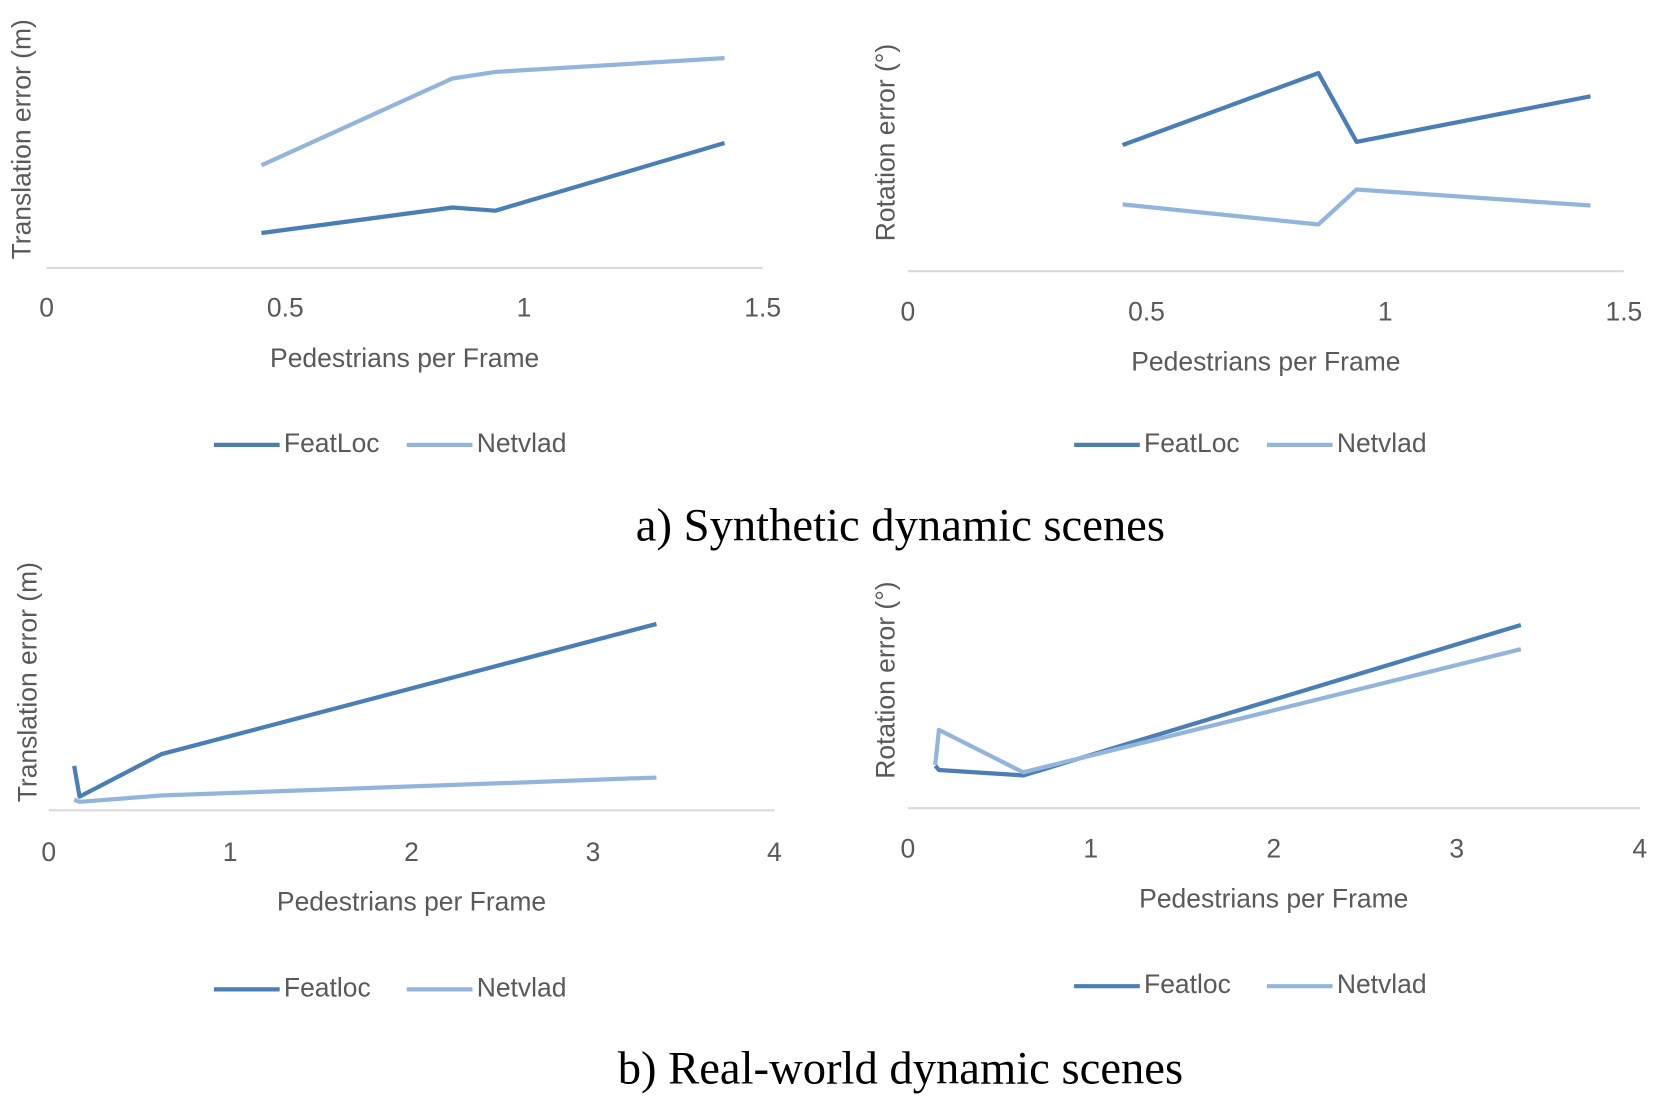 This screenshot has height=1108, width=1661. Describe the element at coordinates (900, 525) in the screenshot. I see `caption: a) Synthetic dynamic scenes` at that location.